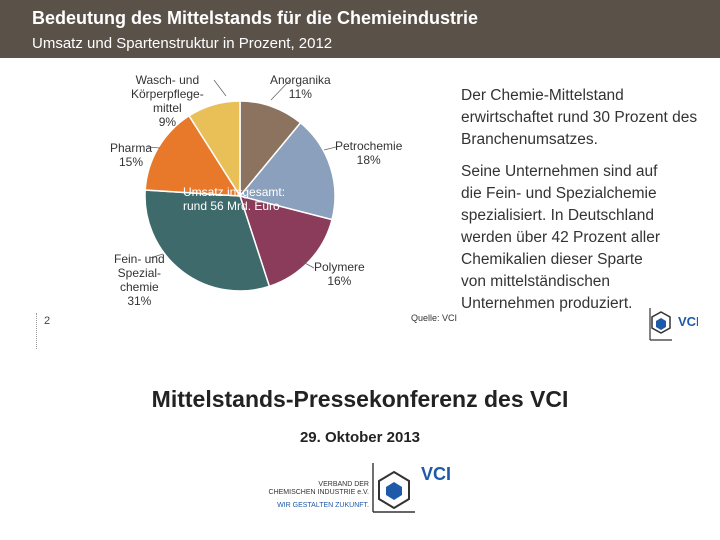 The height and width of the screenshot is (540, 720). What do you see at coordinates (360, 399) in the screenshot?
I see `conference-title: Mittelstands-Pressekonferenz des VCI` at bounding box center [360, 399].